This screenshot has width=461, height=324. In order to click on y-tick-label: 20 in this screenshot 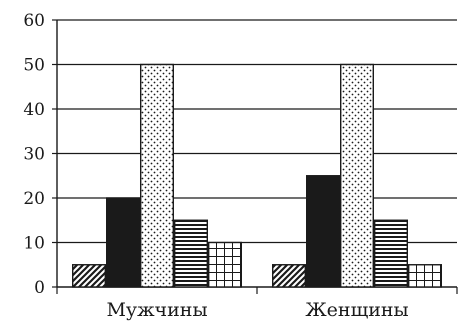, I will do `click(34, 199)`.